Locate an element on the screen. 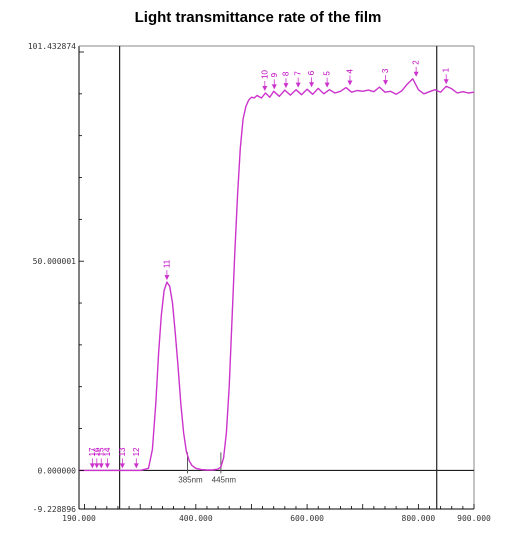 The width and height of the screenshot is (516, 539). peak-label: 16 is located at coordinates (96, 451).